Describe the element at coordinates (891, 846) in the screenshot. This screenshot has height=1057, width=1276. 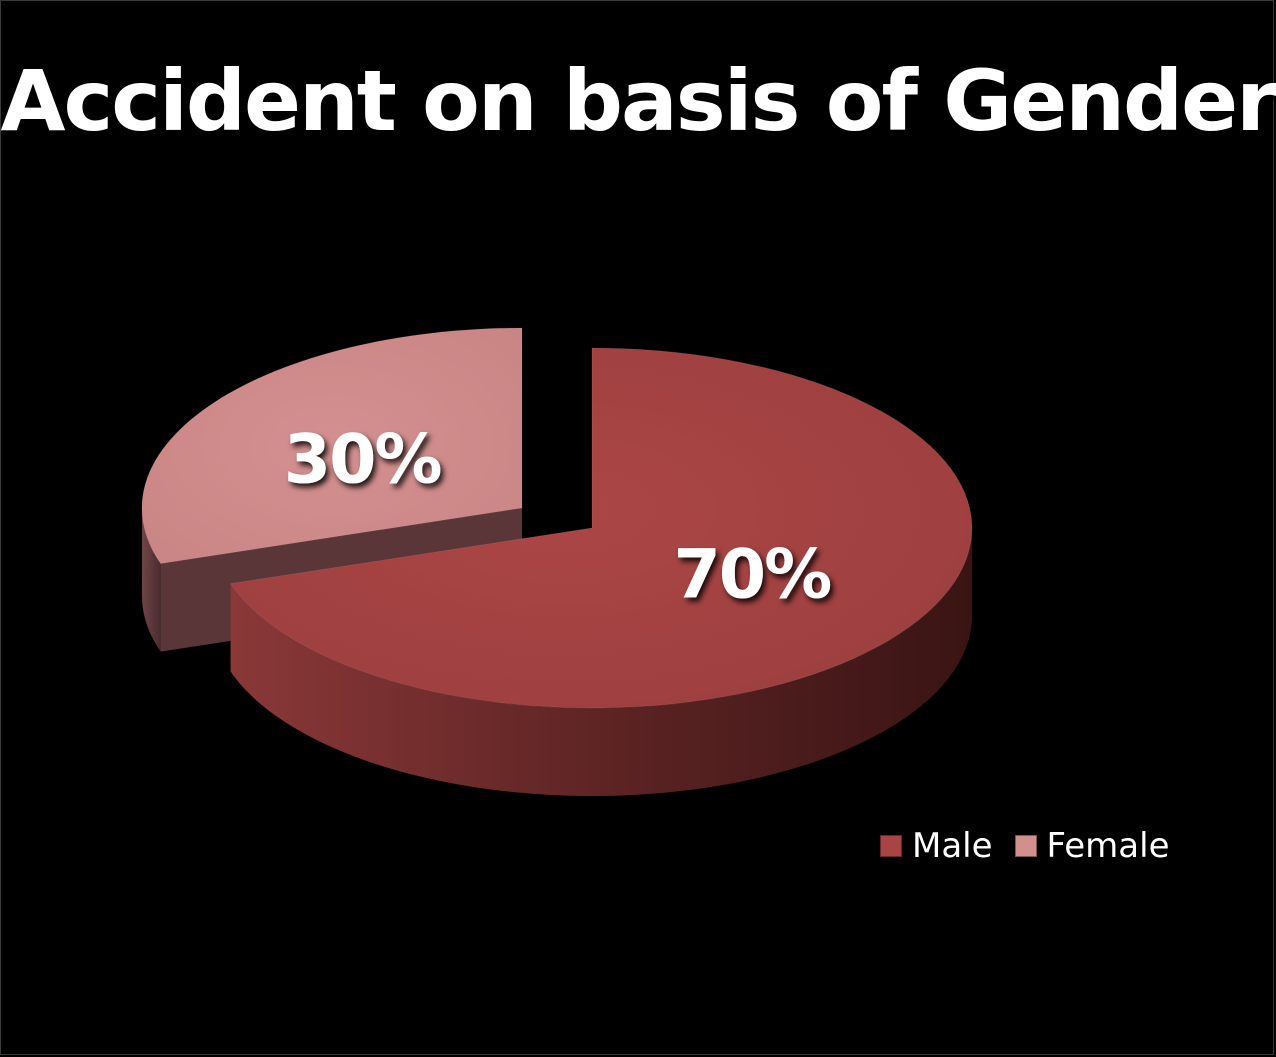
I see `legend-swatch-male` at that location.